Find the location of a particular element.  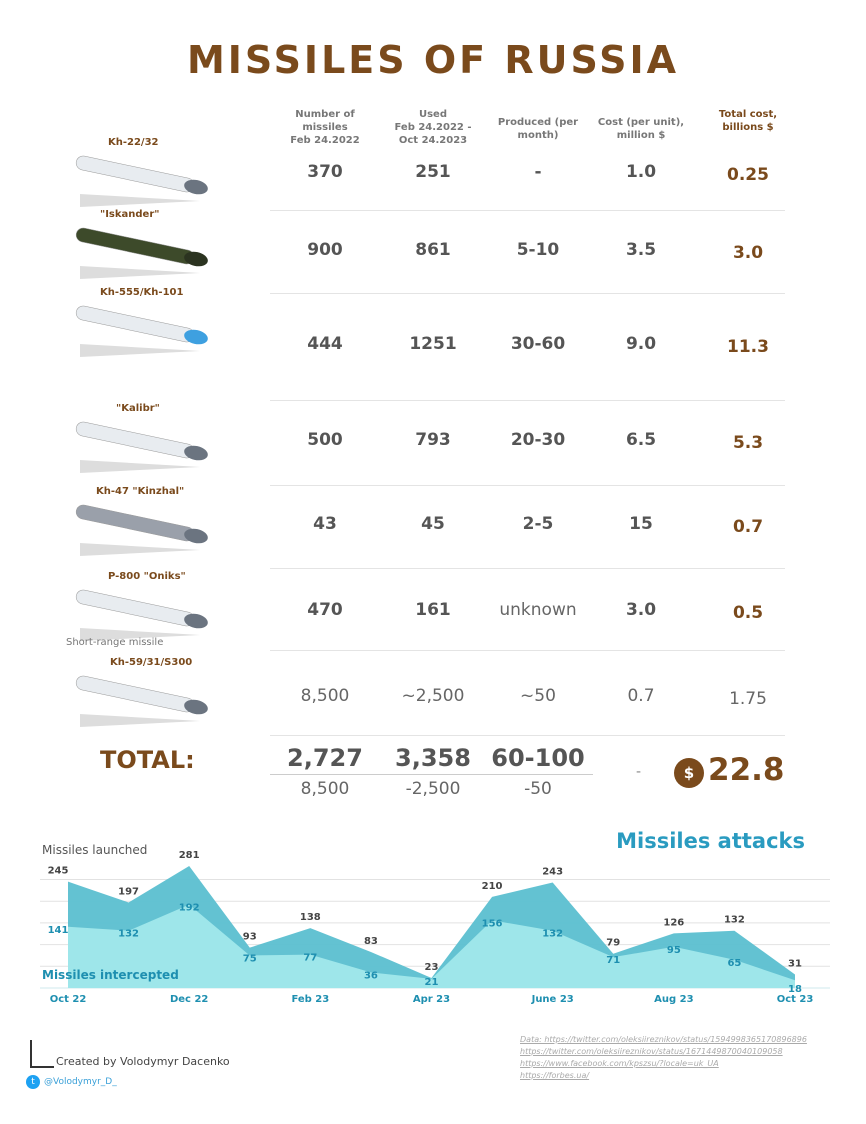

data-label: 31 is located at coordinates (795, 964).